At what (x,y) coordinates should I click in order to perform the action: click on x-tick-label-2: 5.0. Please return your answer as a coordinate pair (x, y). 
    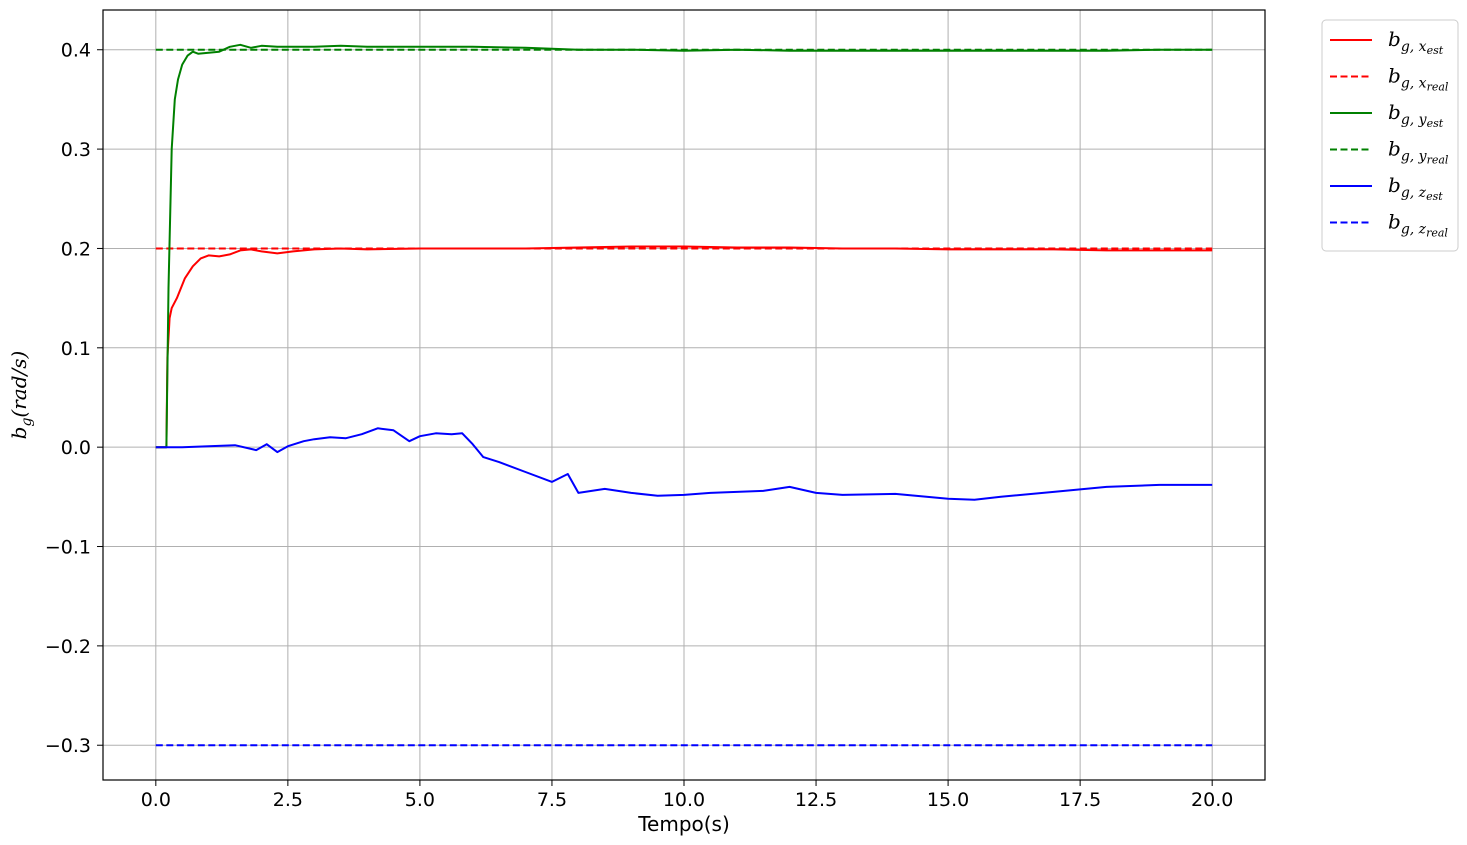
    Looking at the image, I should click on (420, 800).